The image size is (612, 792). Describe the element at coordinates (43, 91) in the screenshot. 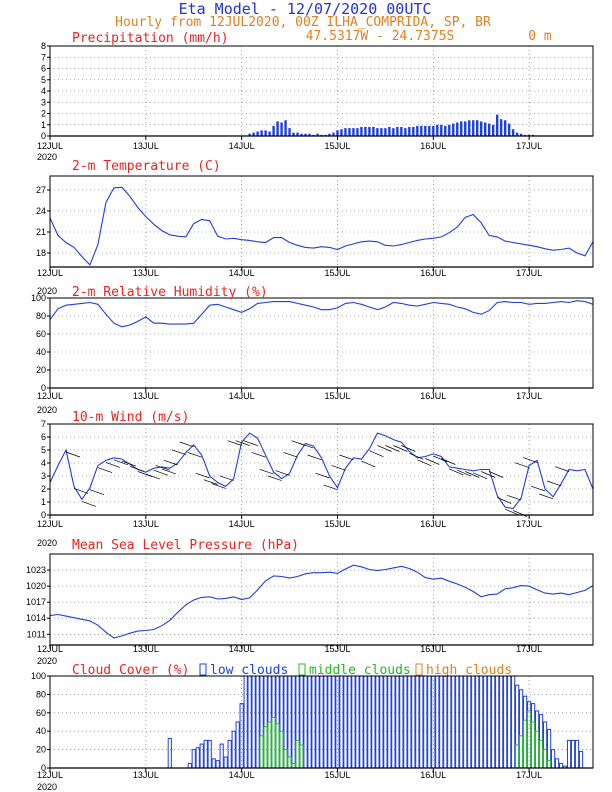

I see `y-tick-label: 4` at that location.